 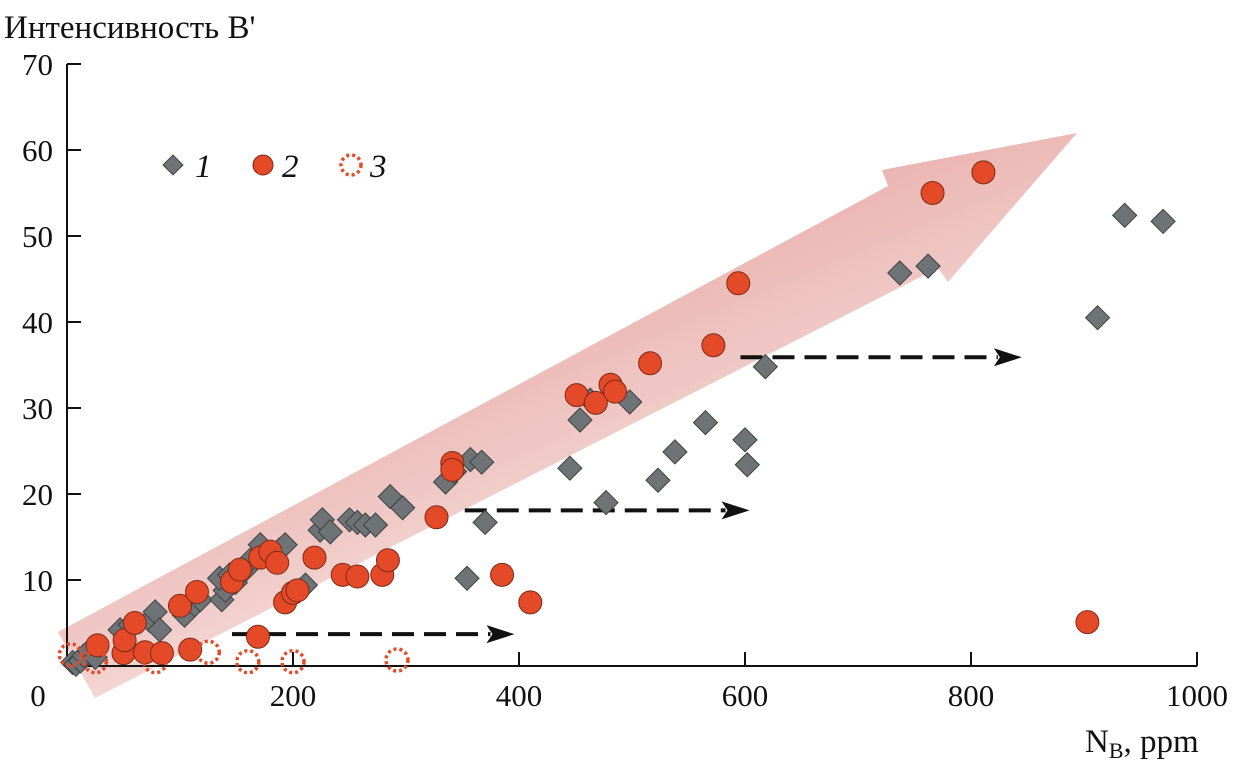 What do you see at coordinates (37, 322) in the screenshot?
I see `y-tick-label: 40` at bounding box center [37, 322].